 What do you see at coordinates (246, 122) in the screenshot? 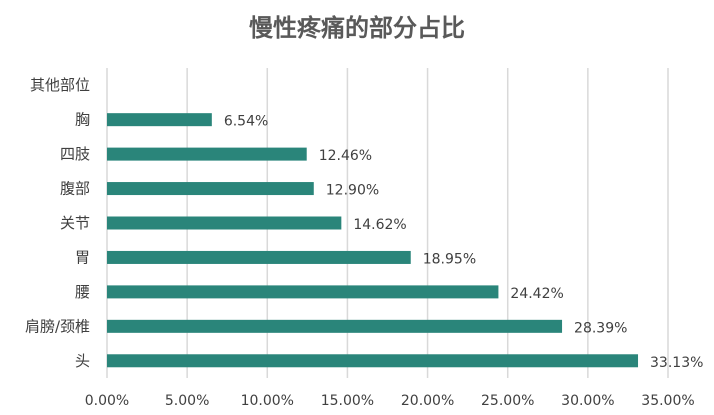
I see `data-label: 6.54%` at bounding box center [246, 122].